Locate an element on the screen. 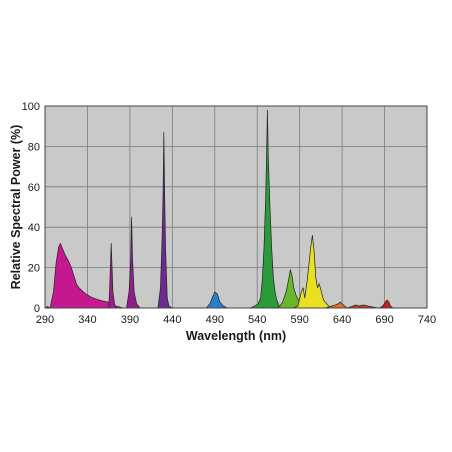 This screenshot has height=452, width=452. x-axis-ticks: 290 340 390 440 490 540 590 640 690 740 is located at coordinates (236, 320).